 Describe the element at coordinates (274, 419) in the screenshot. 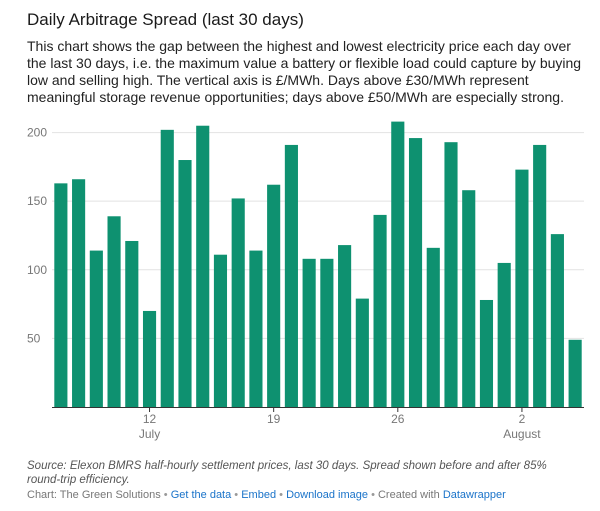

I see `x-tick-label: 19` at that location.